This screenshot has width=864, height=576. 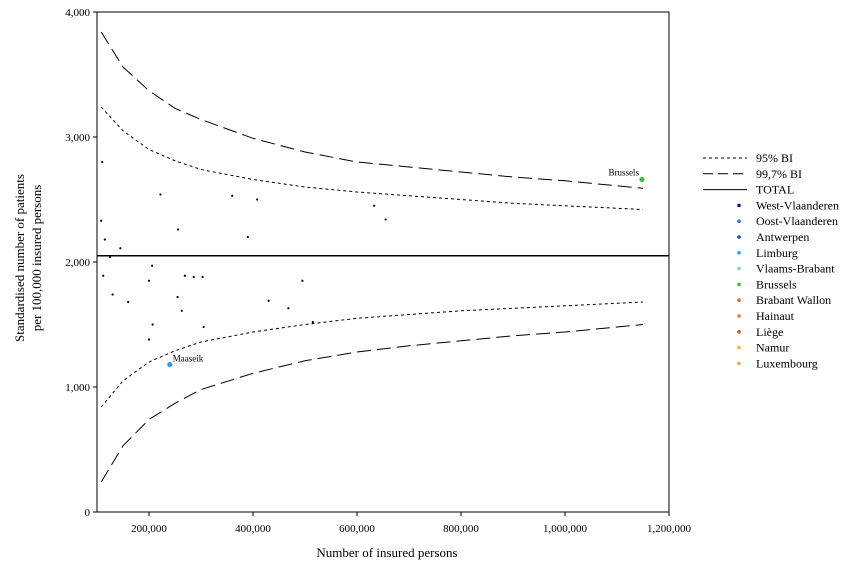 What do you see at coordinates (777, 253) in the screenshot?
I see `legend-label: Limburg` at bounding box center [777, 253].